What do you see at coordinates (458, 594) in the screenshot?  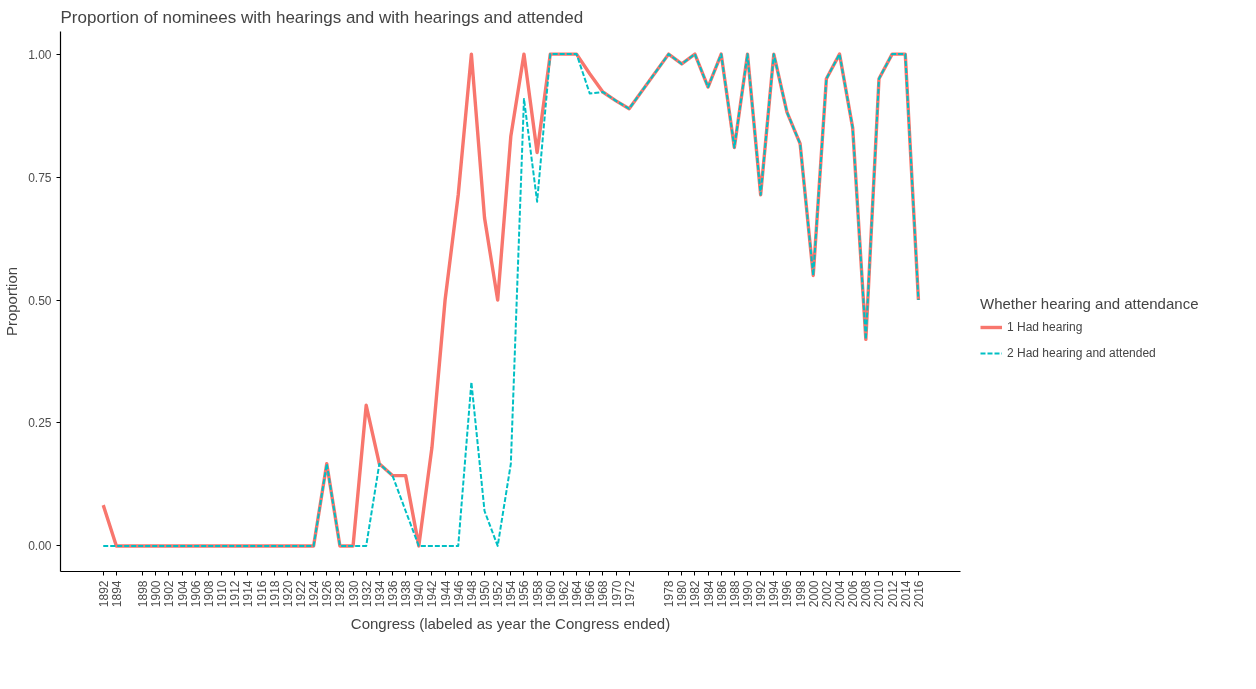 I see `x-tick-label: 1946` at bounding box center [458, 594].